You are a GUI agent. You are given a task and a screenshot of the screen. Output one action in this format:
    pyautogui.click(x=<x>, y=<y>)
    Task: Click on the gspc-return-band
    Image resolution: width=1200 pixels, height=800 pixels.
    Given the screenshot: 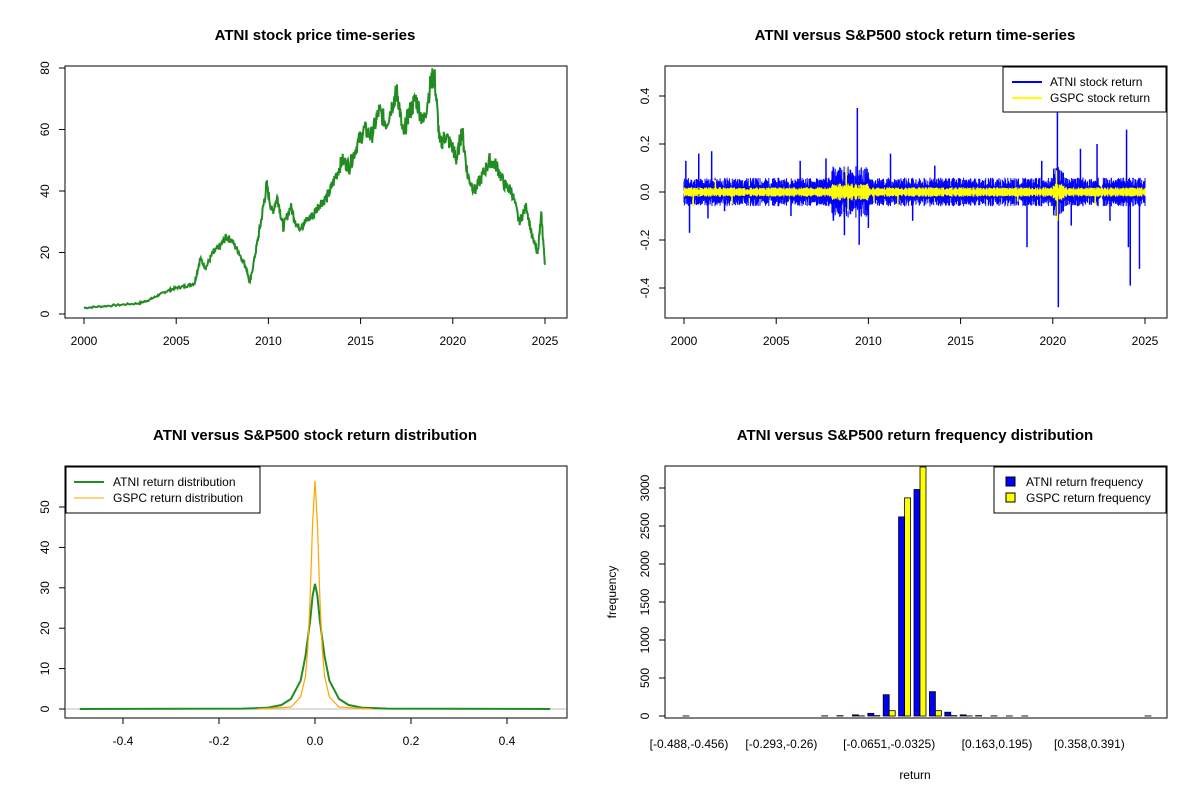 What is the action you would take?
    pyautogui.click(x=914, y=192)
    